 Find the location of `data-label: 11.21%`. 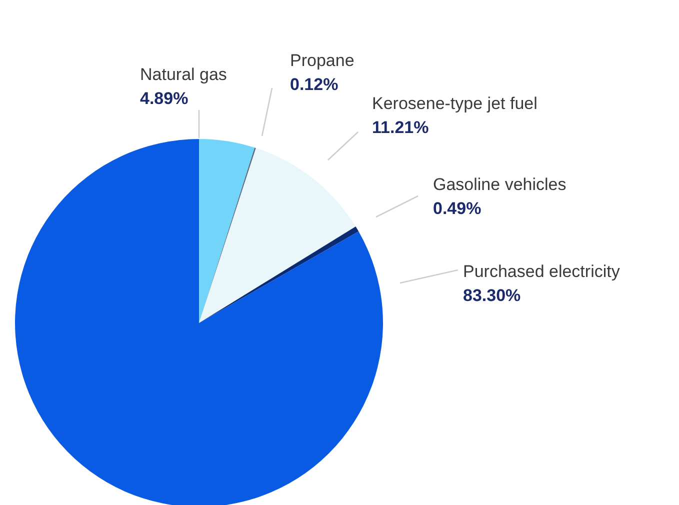

data-label: 11.21% is located at coordinates (400, 127).